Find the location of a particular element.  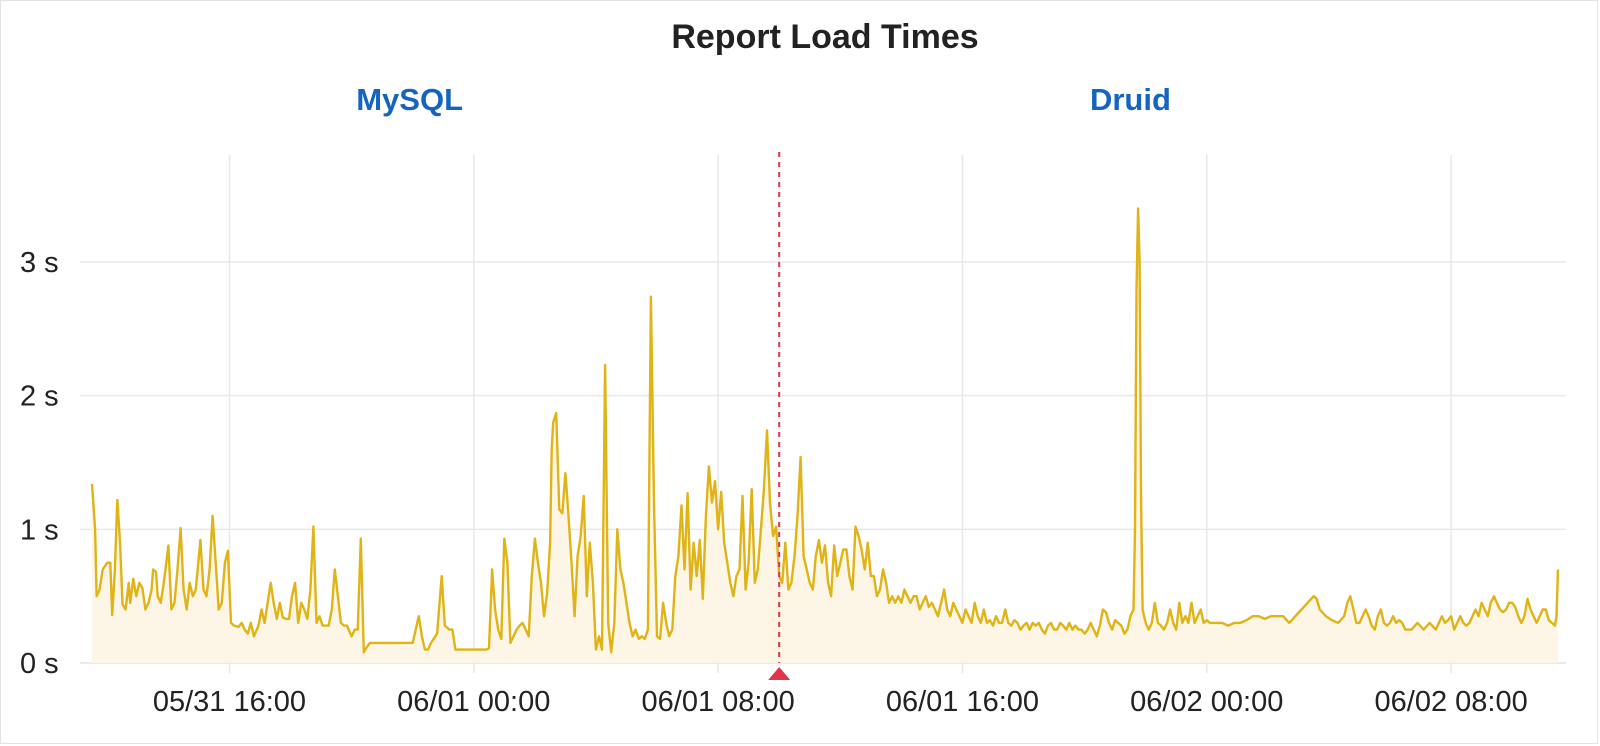

x-tick-label: 06/01 00:00 is located at coordinates (473, 702).